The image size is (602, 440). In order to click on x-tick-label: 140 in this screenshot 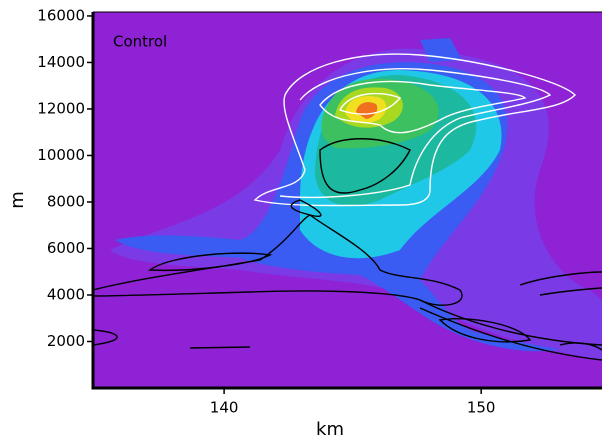, I will do `click(224, 408)`.